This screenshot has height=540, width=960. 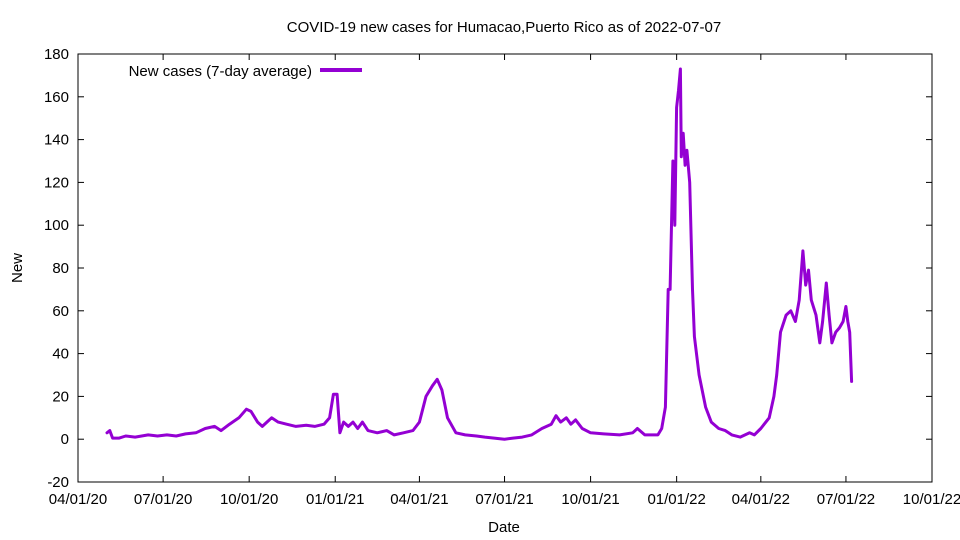 What do you see at coordinates (56, 54) in the screenshot?
I see `y-tick-label: 180` at bounding box center [56, 54].